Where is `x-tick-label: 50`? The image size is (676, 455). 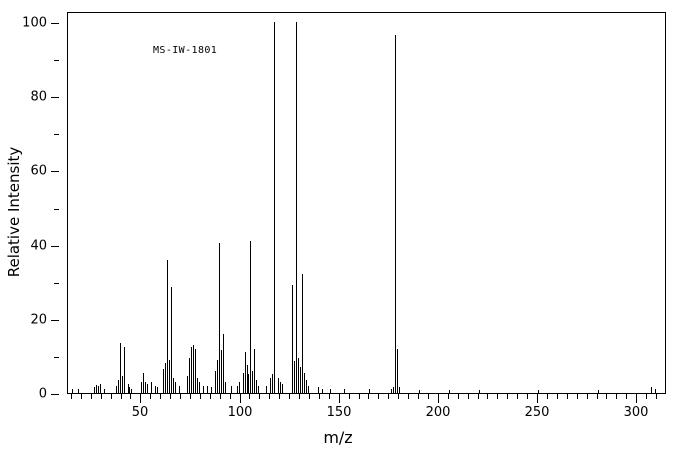 x-tick-label: 50 is located at coordinates (140, 412).